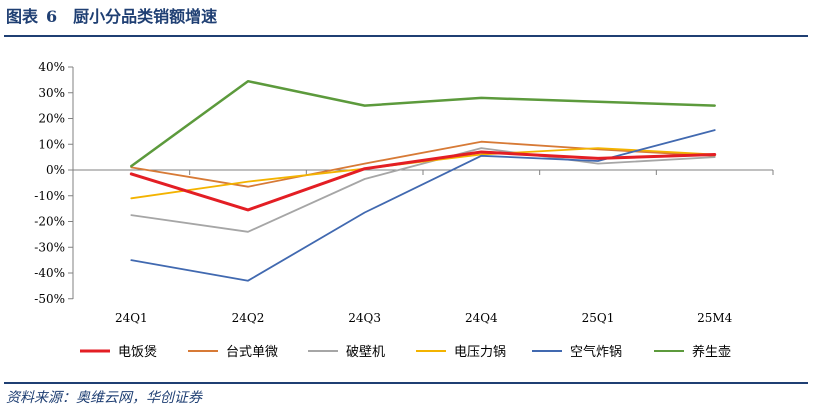 This screenshot has height=414, width=814. Describe the element at coordinates (49, 196) in the screenshot. I see `y-tick-label: -10%` at that location.